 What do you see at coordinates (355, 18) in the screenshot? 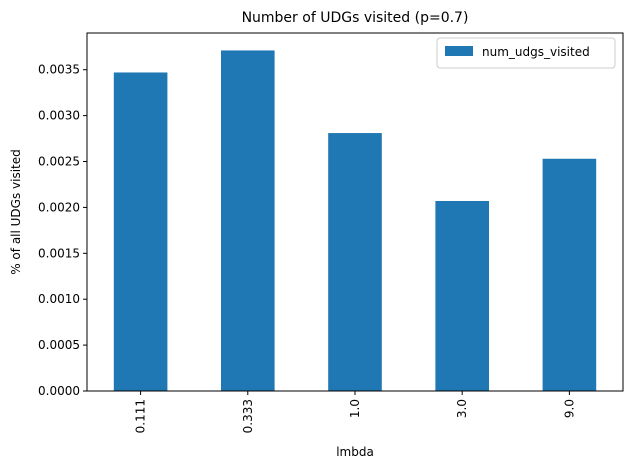
I see `chart-title: Number of UDGs visited (p=0.7)` at bounding box center [355, 18].